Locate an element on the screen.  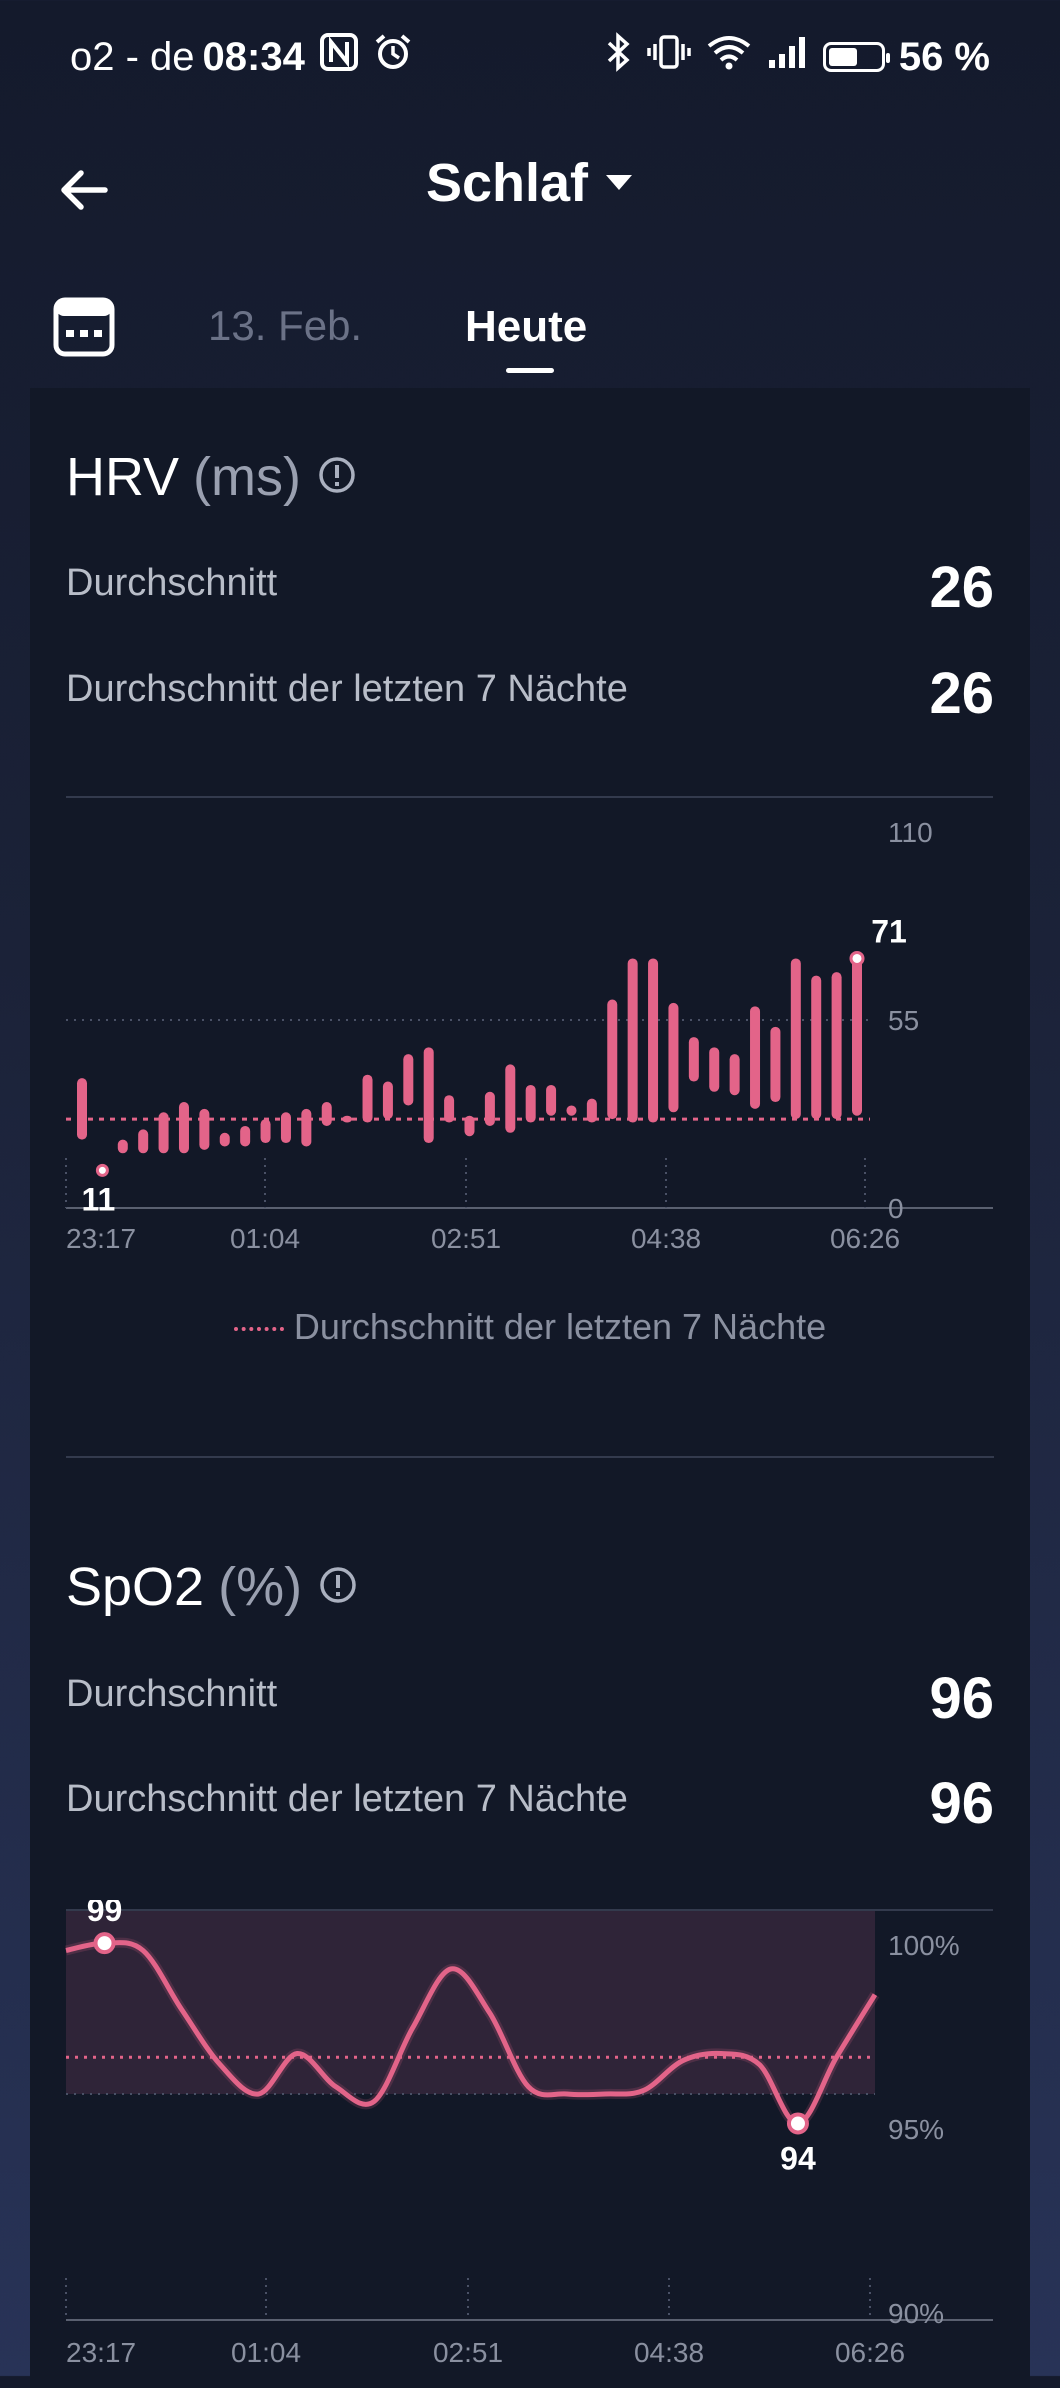
spo2-min-label: 94 is located at coordinates (798, 2158).